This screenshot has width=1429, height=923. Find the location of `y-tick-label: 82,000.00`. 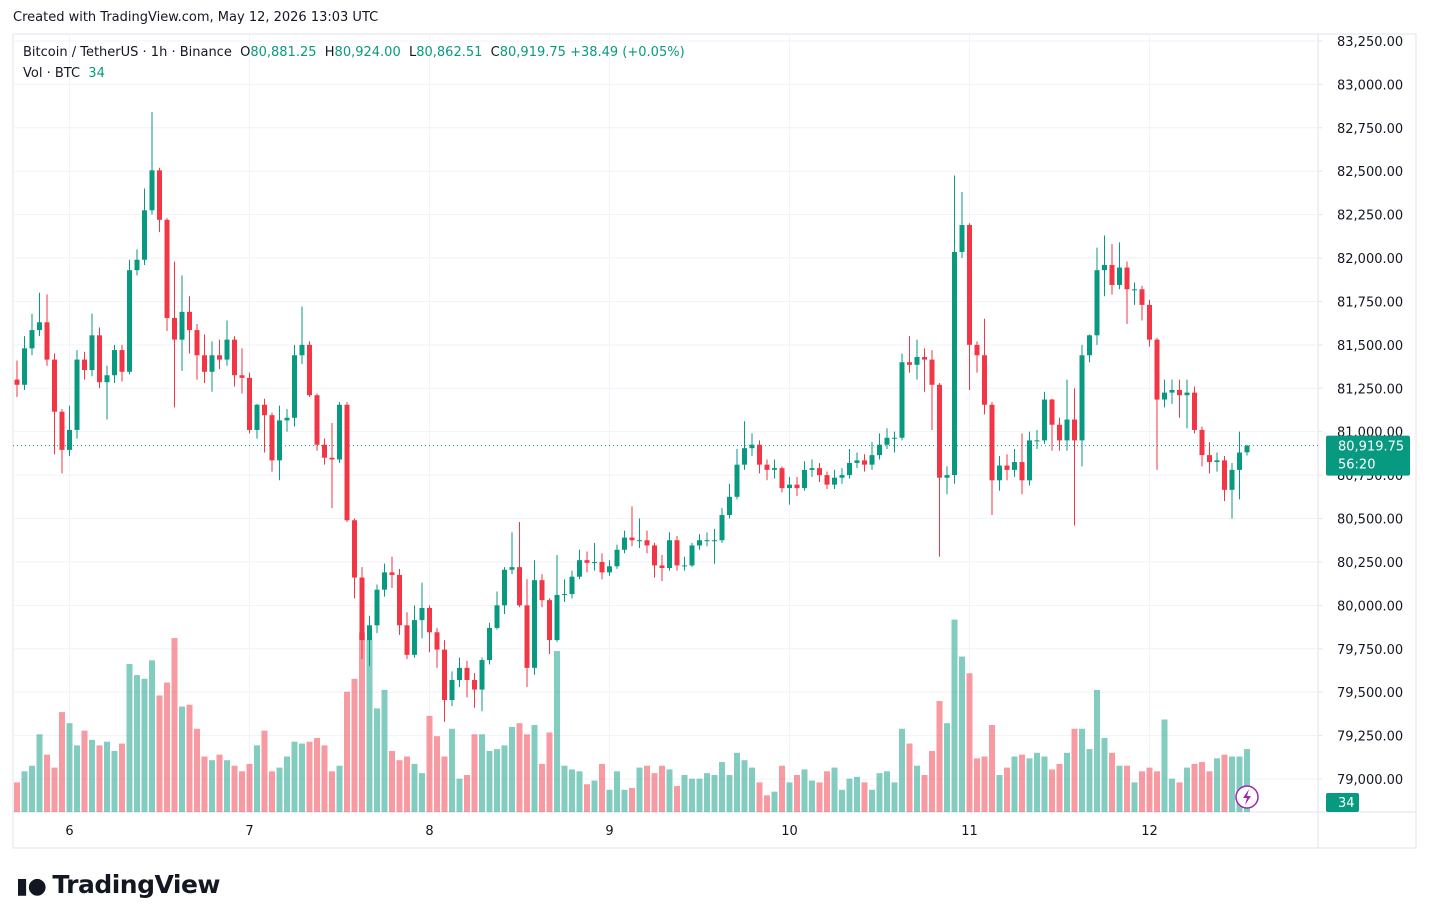

y-tick-label: 82,000.00 is located at coordinates (1370, 259).